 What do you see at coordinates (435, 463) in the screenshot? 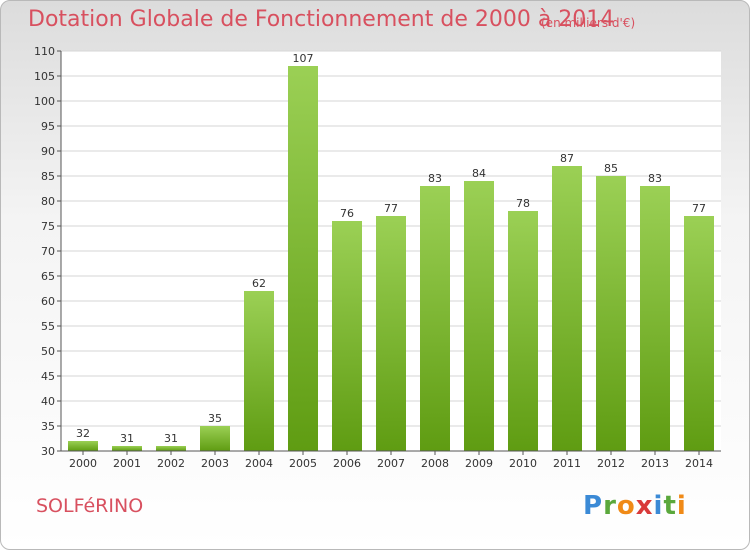
I see `x-tick-label: 2008` at bounding box center [435, 463].